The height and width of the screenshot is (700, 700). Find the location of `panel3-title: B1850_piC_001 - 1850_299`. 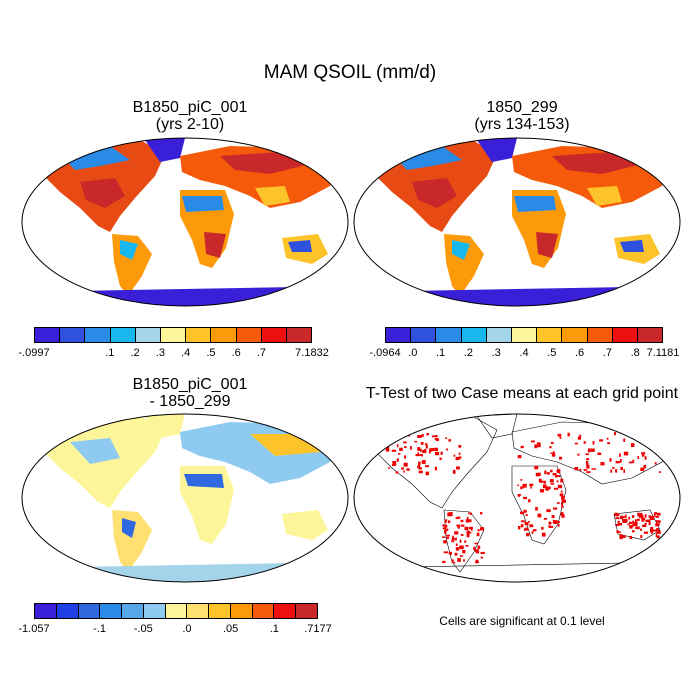

panel3-title: B1850_piC_001 - 1850_299 is located at coordinates (190, 393).